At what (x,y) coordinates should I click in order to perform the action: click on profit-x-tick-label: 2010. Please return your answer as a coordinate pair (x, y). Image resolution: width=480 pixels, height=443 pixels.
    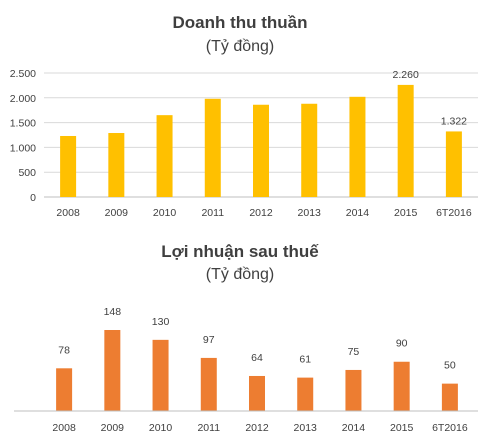
    Looking at the image, I should click on (161, 428).